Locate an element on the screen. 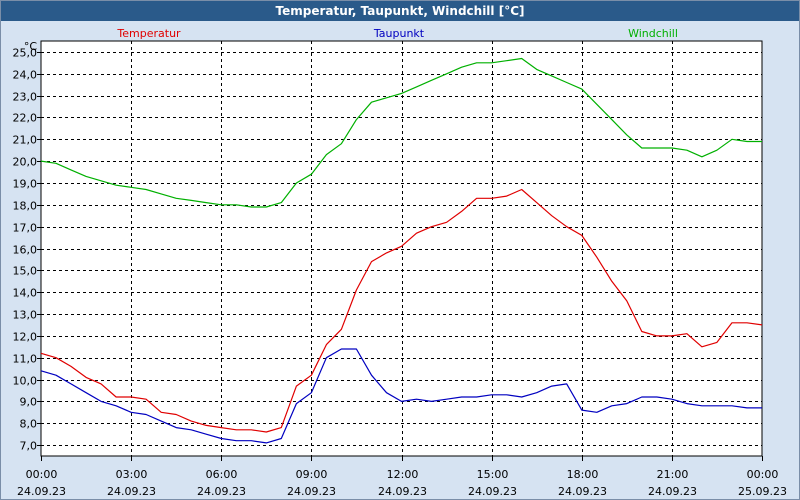 The width and height of the screenshot is (800, 500). x-tick-time-label: 09:00 is located at coordinates (312, 474).